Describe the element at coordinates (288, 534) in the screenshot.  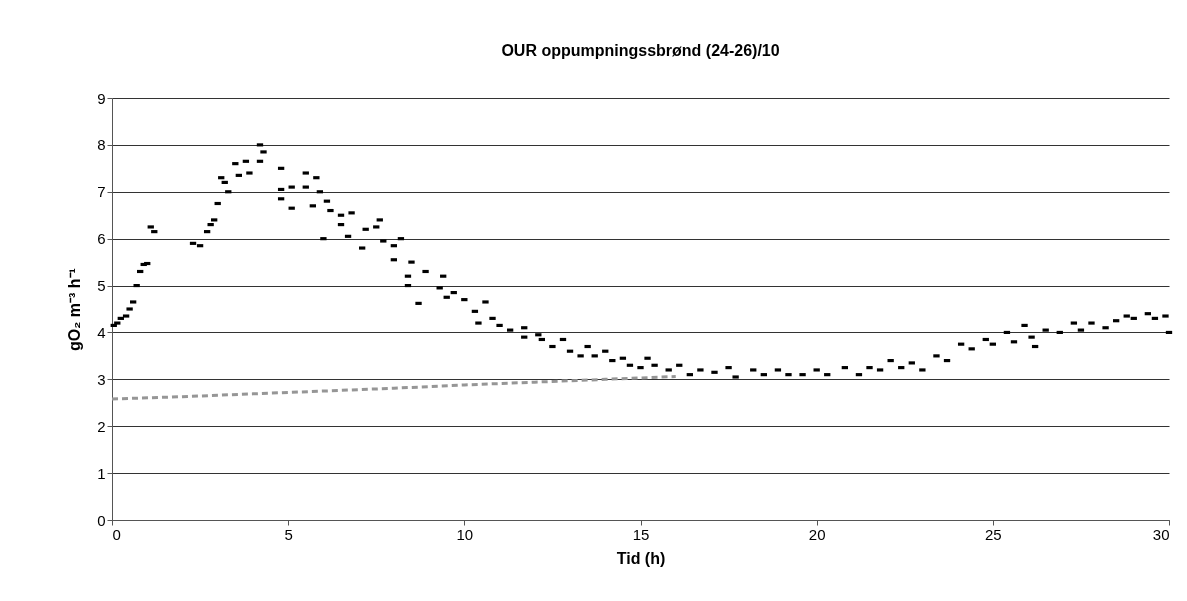
I see `x-tick-label: 5` at that location.